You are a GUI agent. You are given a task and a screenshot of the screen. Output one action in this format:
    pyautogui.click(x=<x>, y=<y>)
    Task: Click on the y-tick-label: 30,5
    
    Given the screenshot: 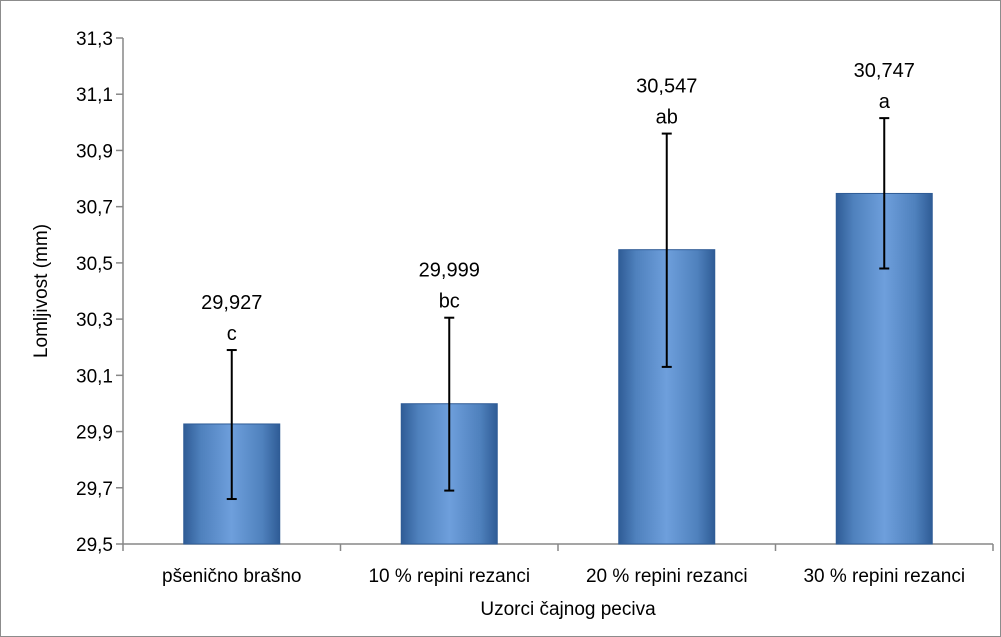 What is the action you would take?
    pyautogui.click(x=94, y=264)
    